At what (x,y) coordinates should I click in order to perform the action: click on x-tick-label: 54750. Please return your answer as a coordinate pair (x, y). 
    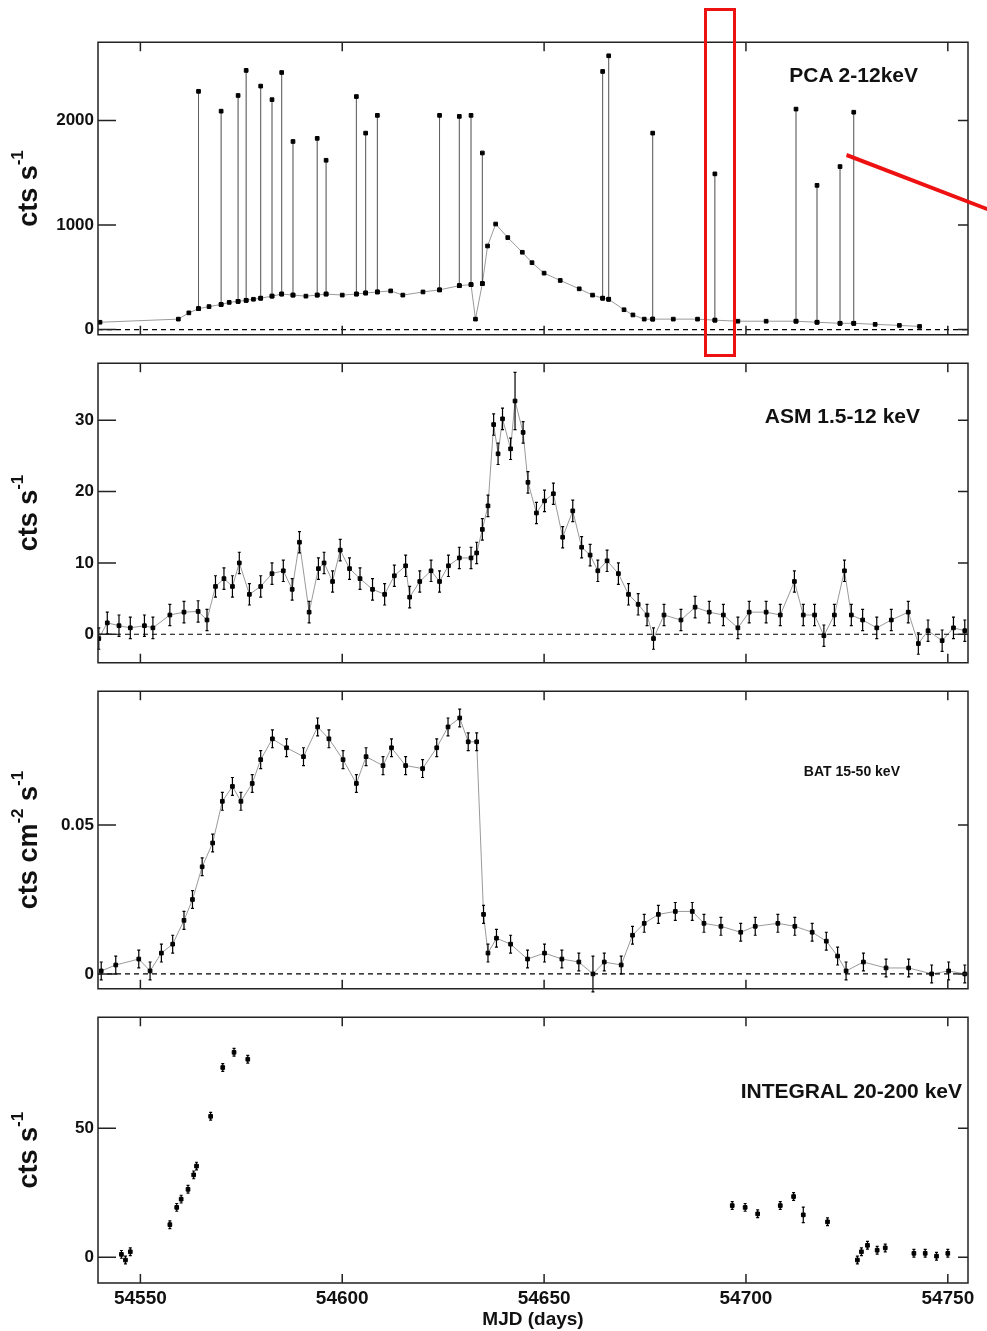
    Looking at the image, I should click on (948, 1297).